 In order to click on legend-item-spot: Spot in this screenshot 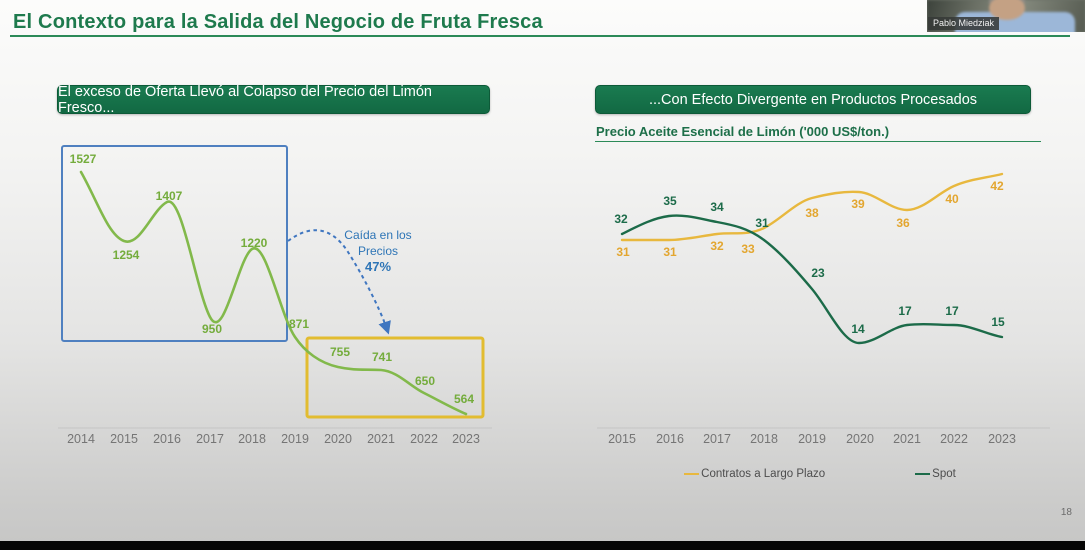, I will do `click(935, 474)`.